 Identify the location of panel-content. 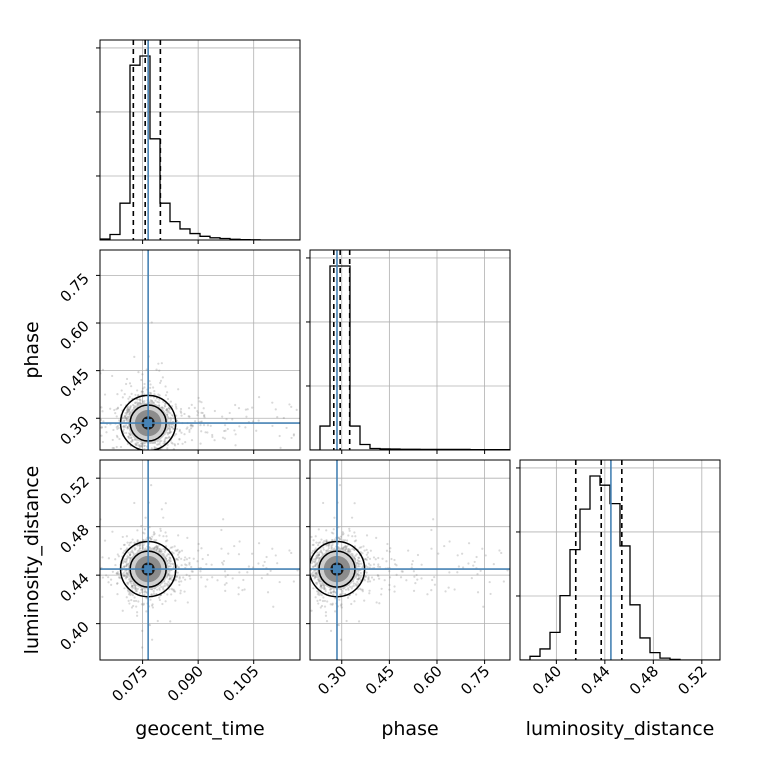
(410, 350).